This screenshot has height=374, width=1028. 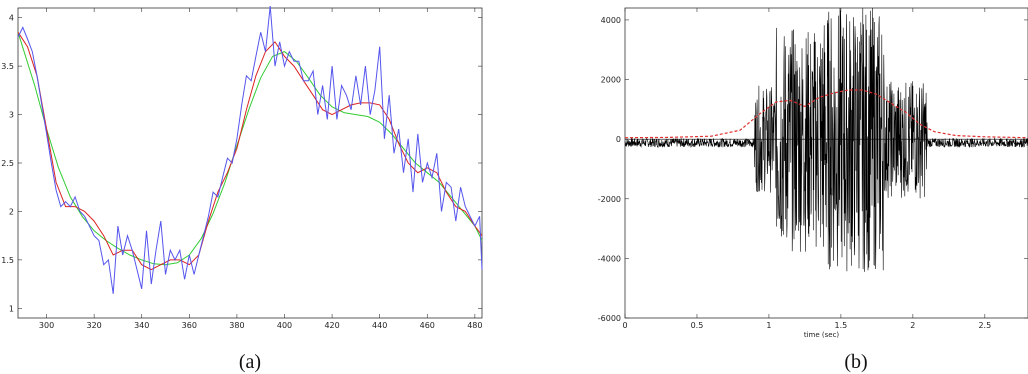 I want to click on x-tick-label: 460, so click(x=427, y=325).